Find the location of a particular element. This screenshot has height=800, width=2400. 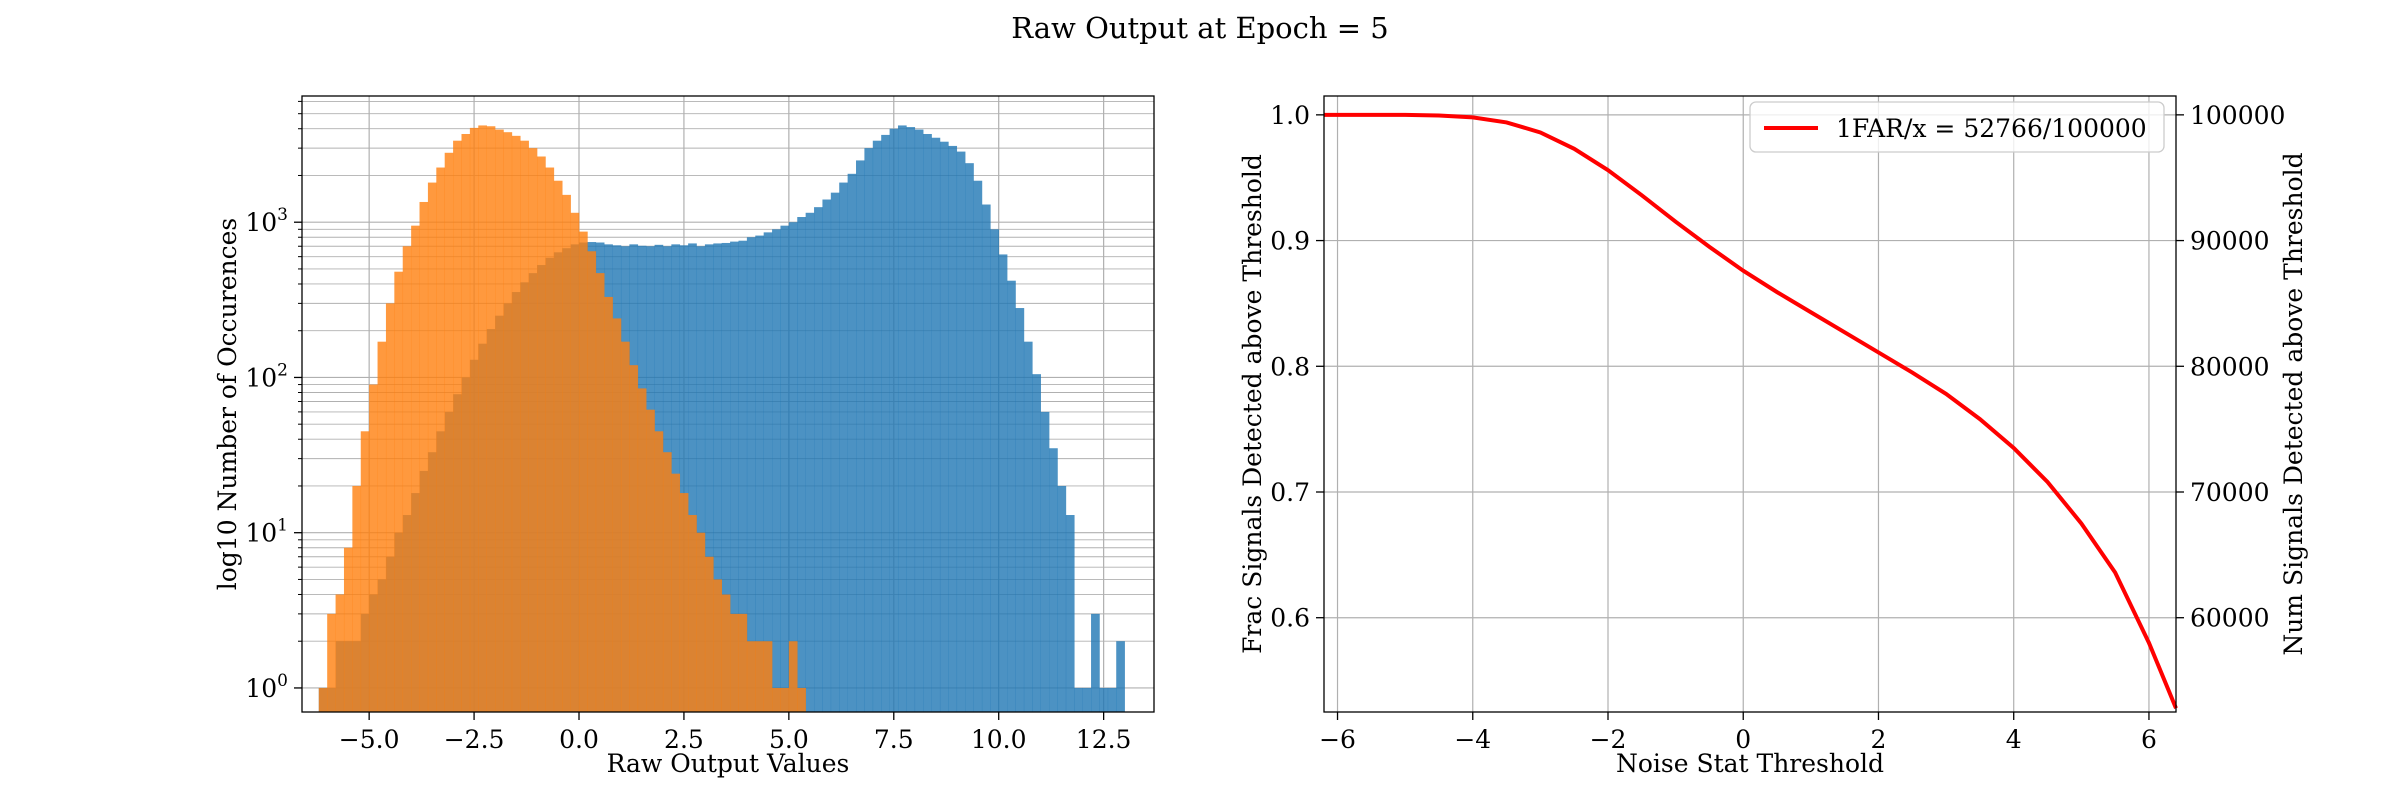

r-ytick-label: 0.7 is located at coordinates (1290, 492).